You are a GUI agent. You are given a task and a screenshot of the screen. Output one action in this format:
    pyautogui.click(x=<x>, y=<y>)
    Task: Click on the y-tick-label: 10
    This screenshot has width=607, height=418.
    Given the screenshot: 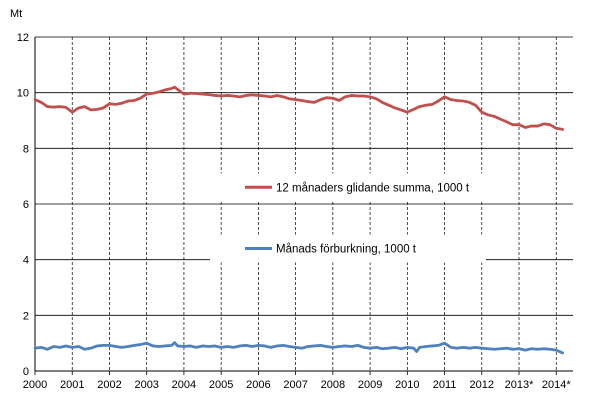 What is the action you would take?
    pyautogui.click(x=23, y=94)
    